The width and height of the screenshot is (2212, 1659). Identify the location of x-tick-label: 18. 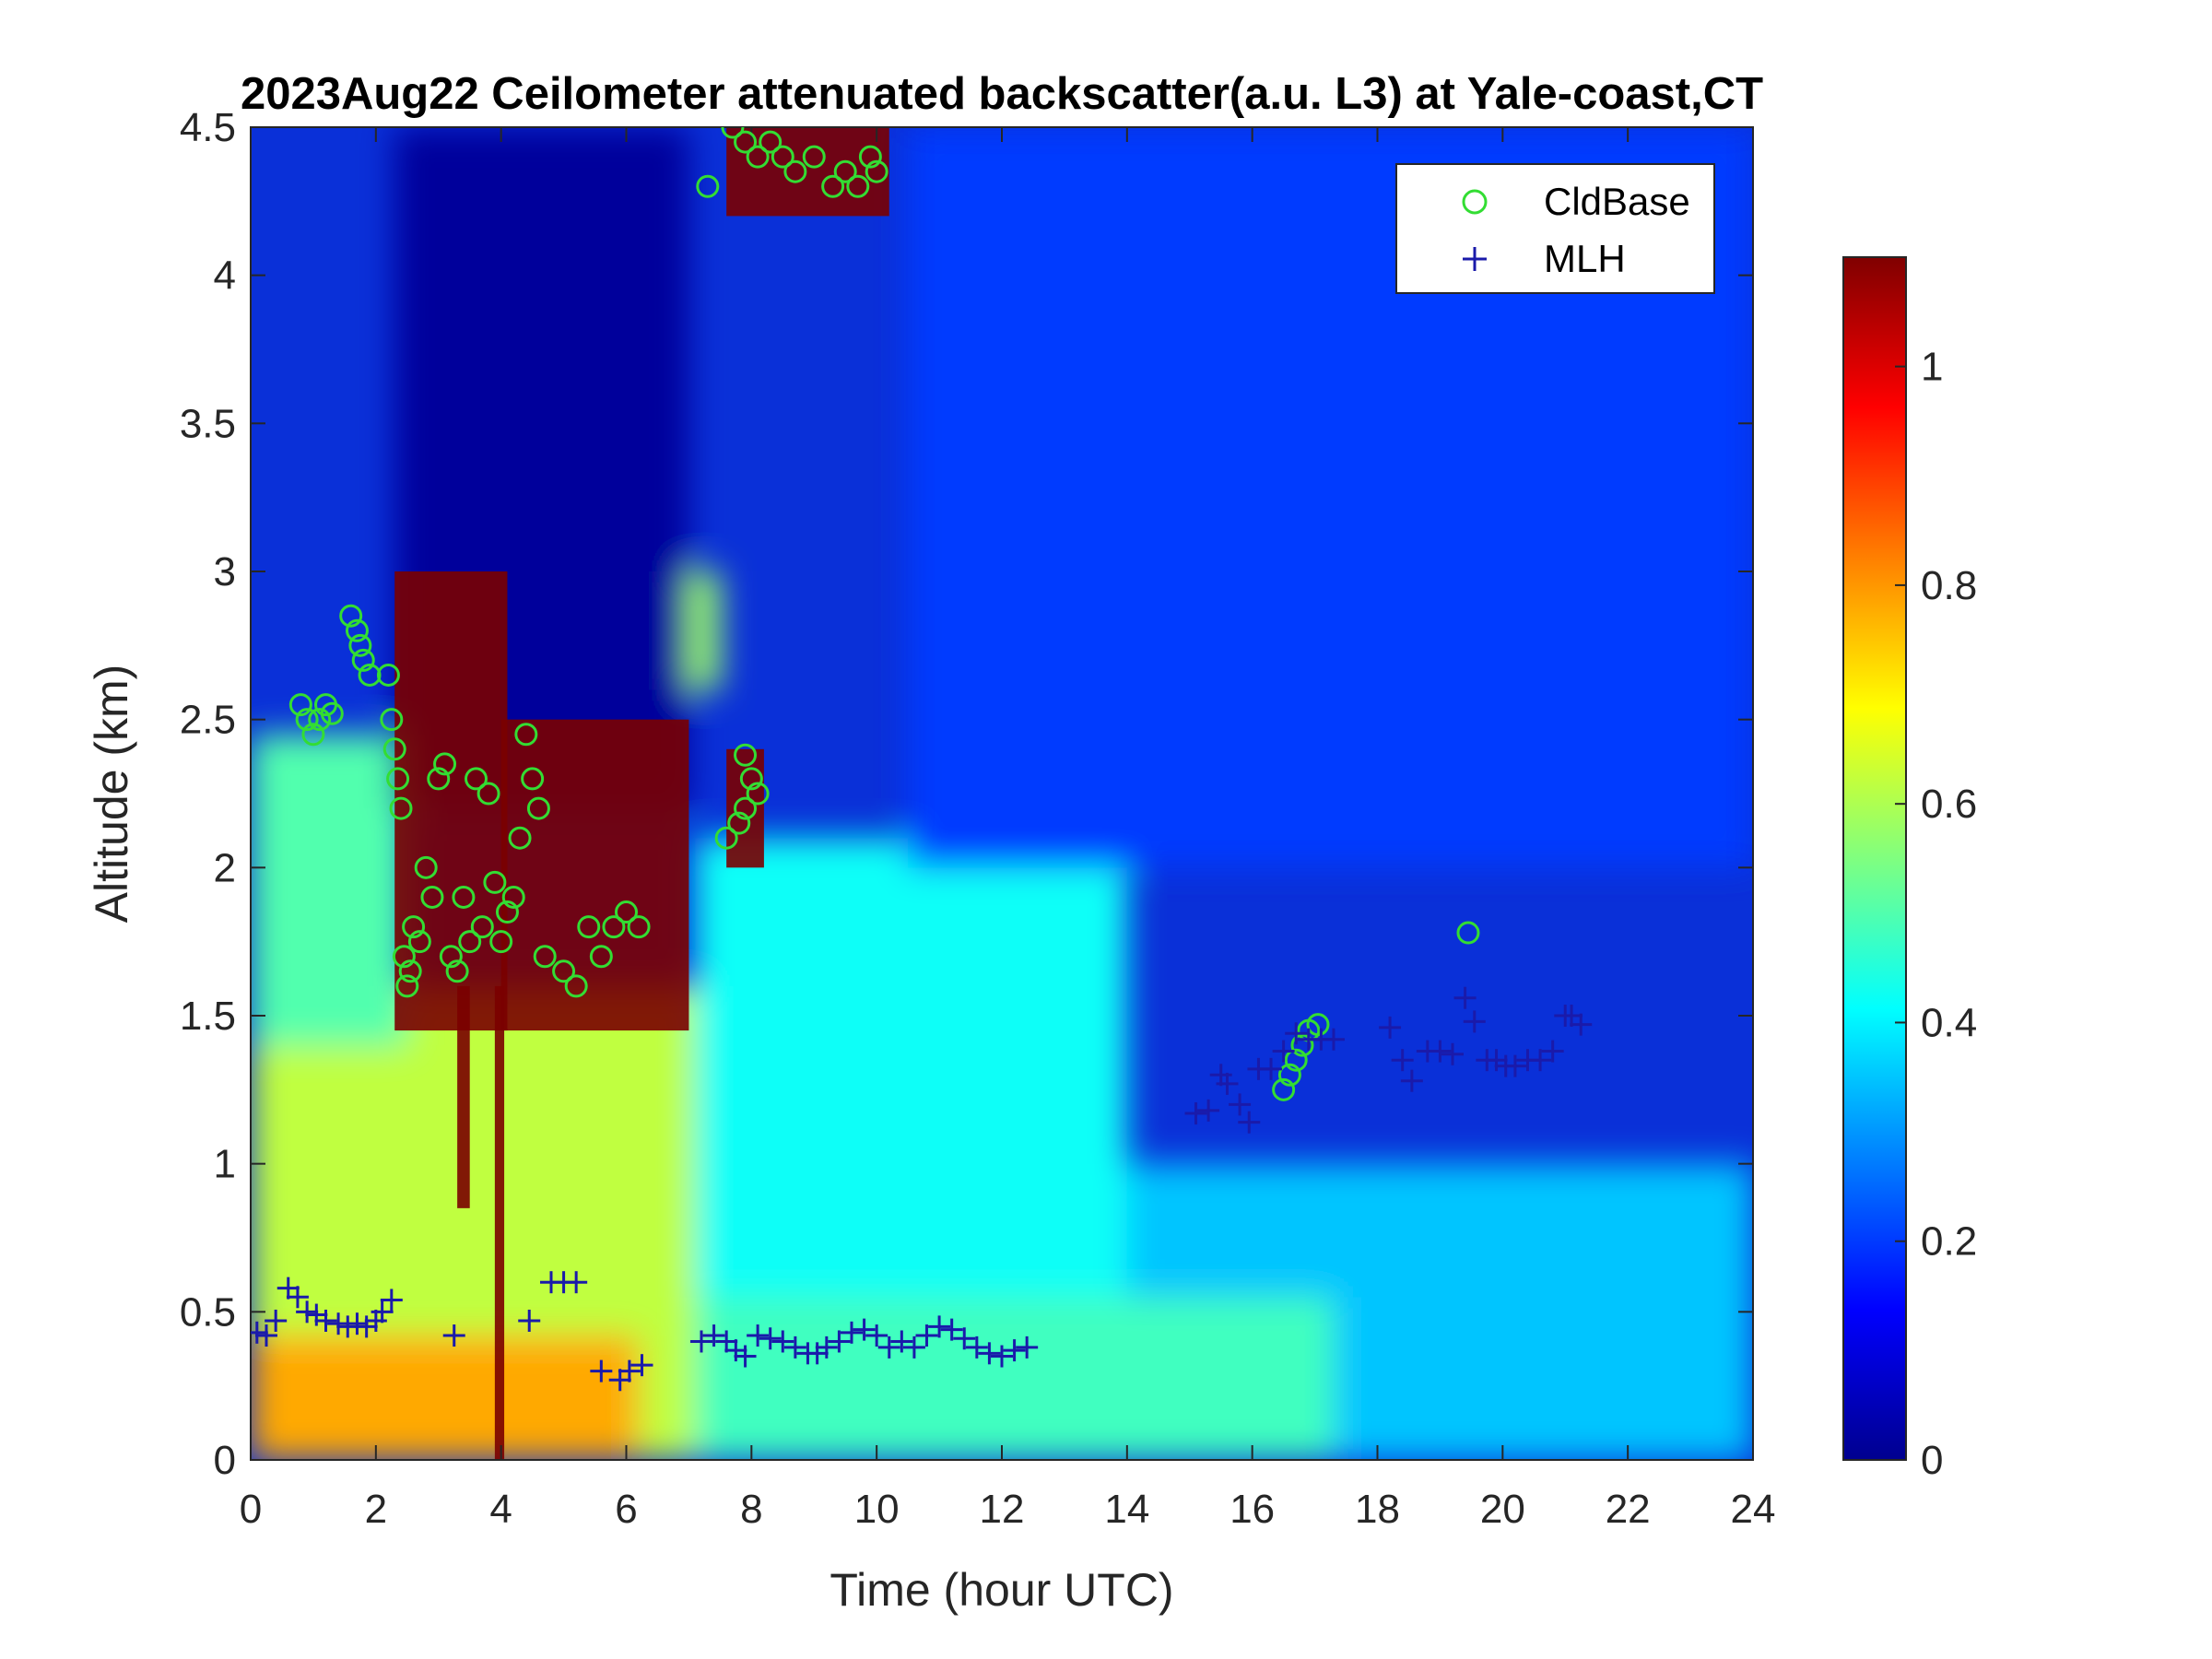
(1377, 1509).